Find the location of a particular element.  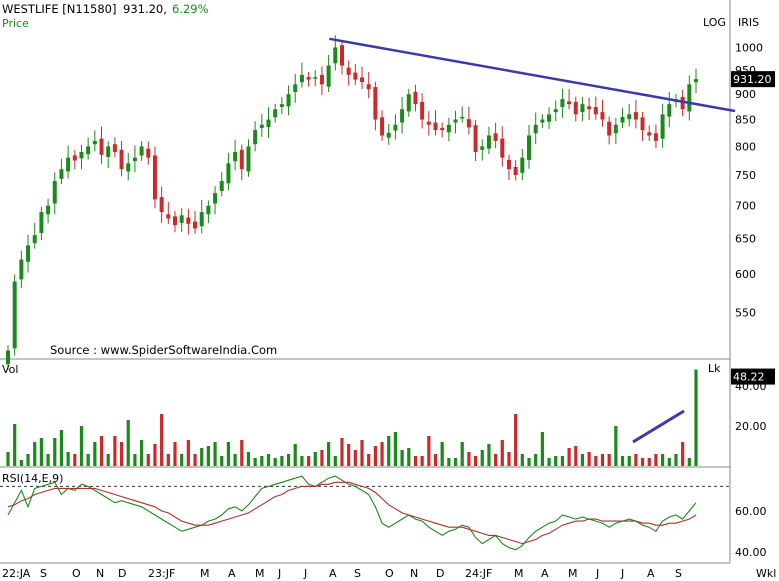

price-tick-label: 600 is located at coordinates (745, 274).